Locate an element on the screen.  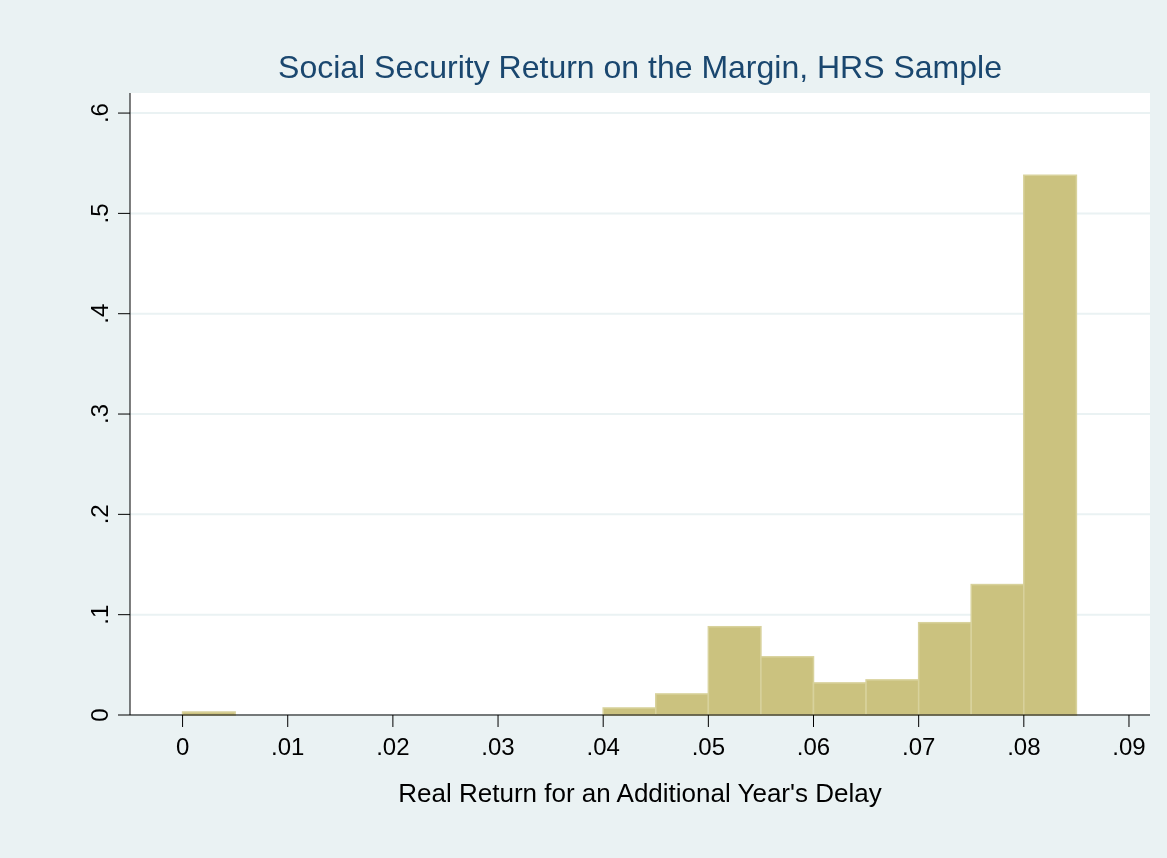
x-tick-label: .05 is located at coordinates (708, 746).